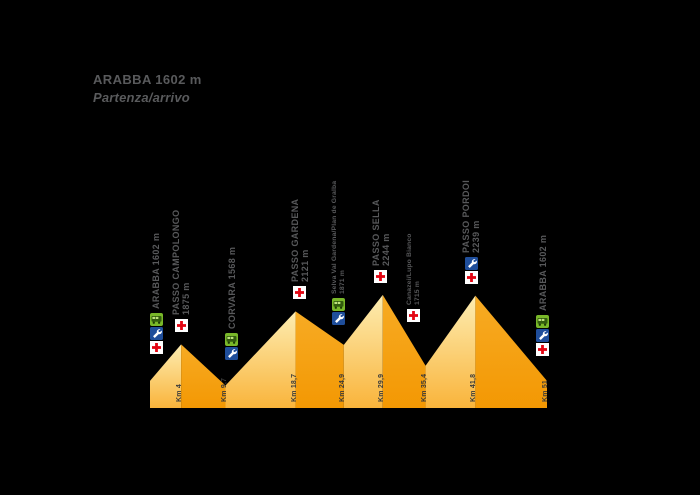 The height and width of the screenshot is (495, 700). Describe the element at coordinates (342, 387) in the screenshot. I see `km-tick-label: Km 24,9` at that location.